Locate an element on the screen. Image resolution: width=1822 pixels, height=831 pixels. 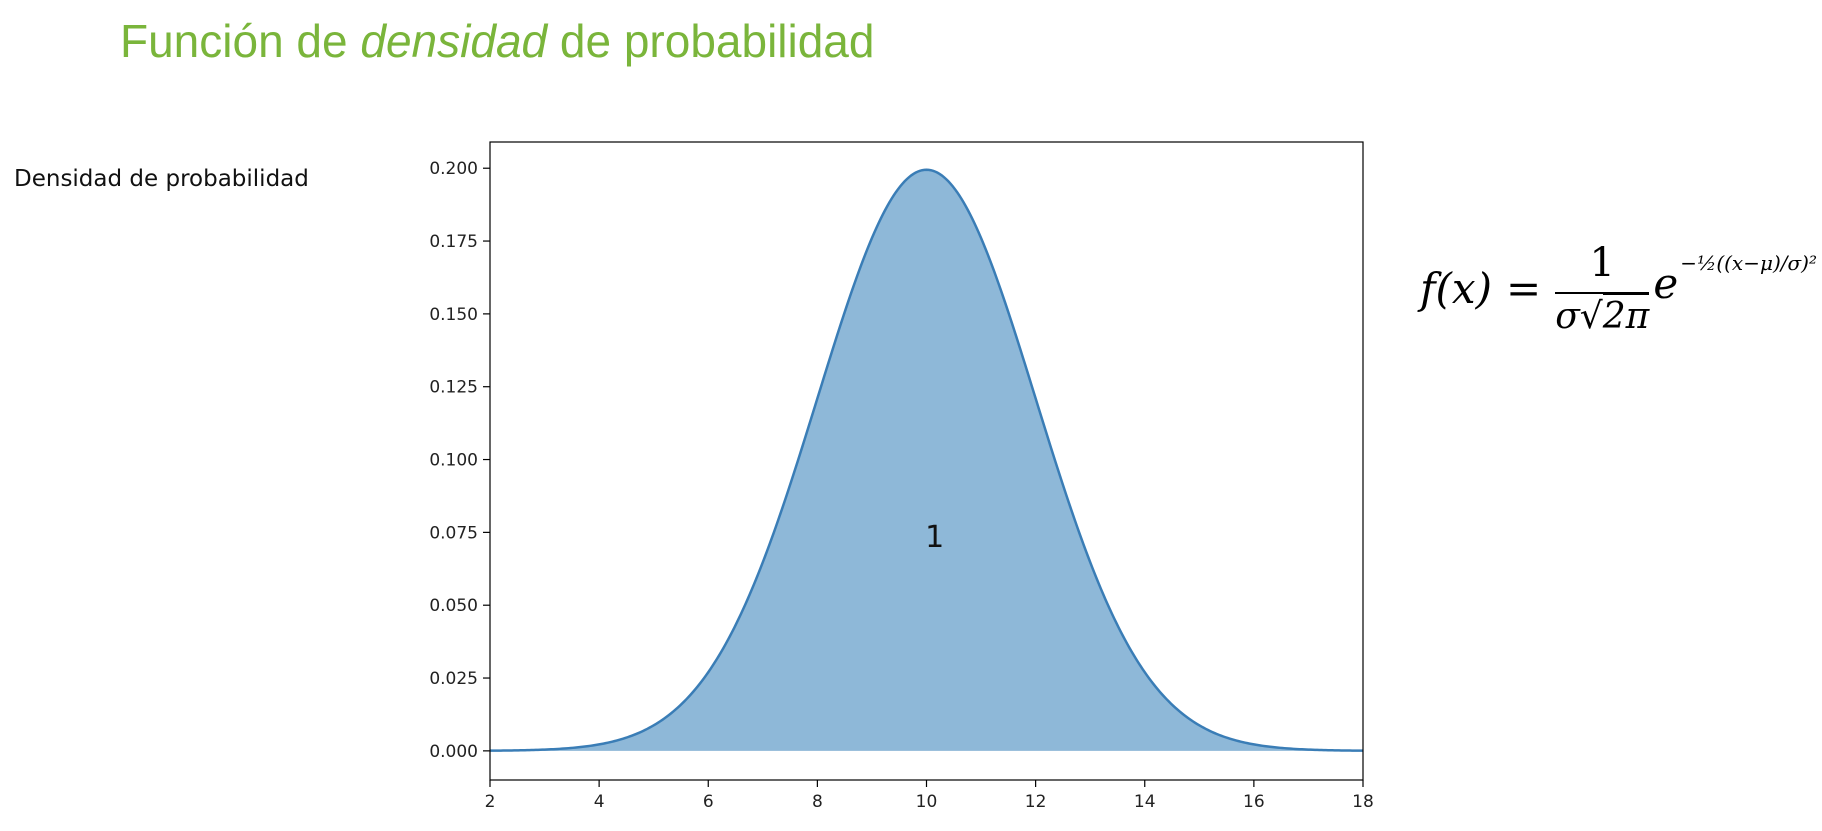
normal-density-formula: f(x) = 1 σ√2π e −½((x−μ)/σ)² is located at coordinates (1618, 288).